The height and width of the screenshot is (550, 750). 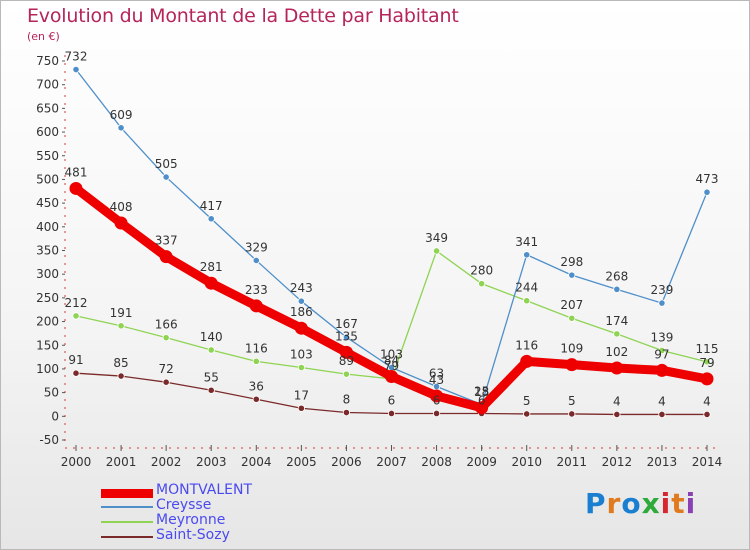 I want to click on data-label: 473, so click(x=707, y=179).